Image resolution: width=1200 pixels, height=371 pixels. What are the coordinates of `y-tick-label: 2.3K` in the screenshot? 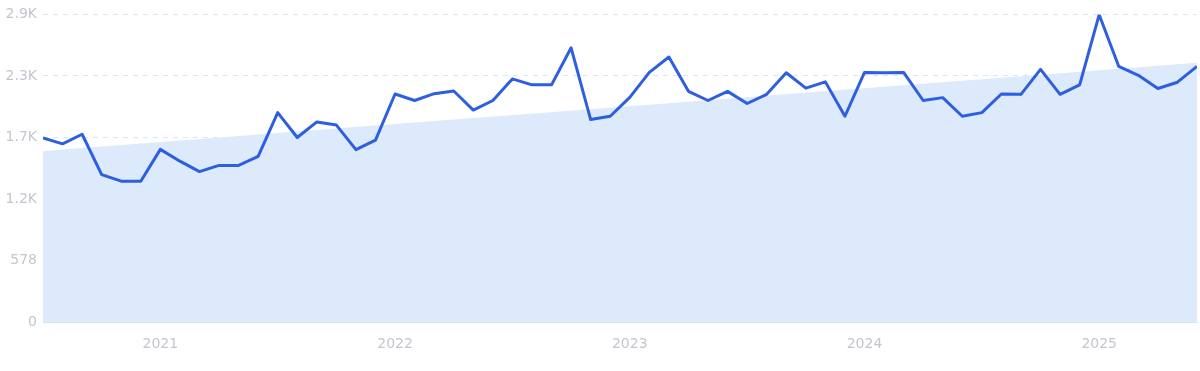 It's located at (21, 74).